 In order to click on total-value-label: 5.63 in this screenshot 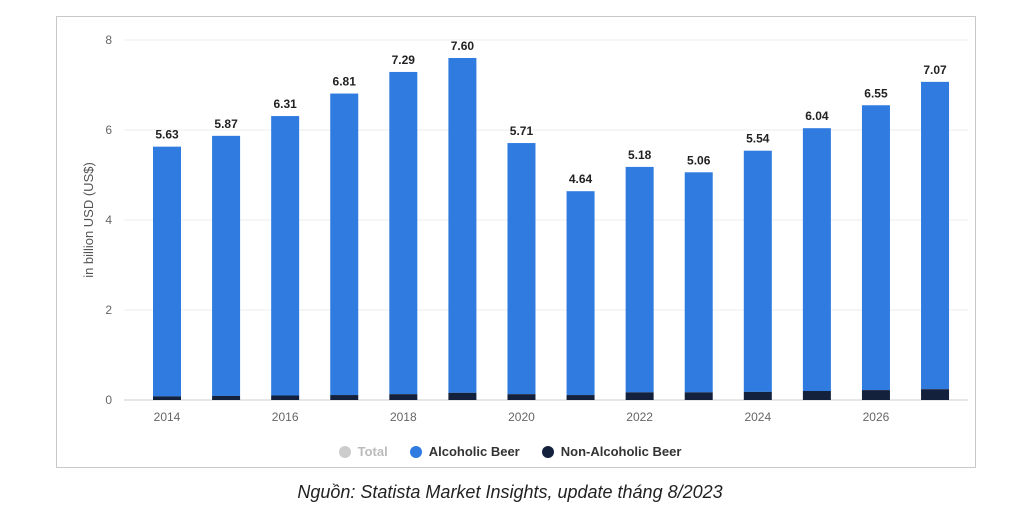, I will do `click(167, 135)`.